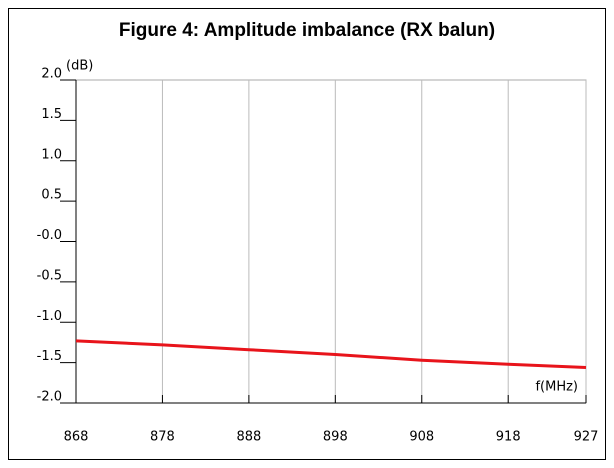 The image size is (614, 468). I want to click on y-tick-label: -2.0, so click(49, 397).